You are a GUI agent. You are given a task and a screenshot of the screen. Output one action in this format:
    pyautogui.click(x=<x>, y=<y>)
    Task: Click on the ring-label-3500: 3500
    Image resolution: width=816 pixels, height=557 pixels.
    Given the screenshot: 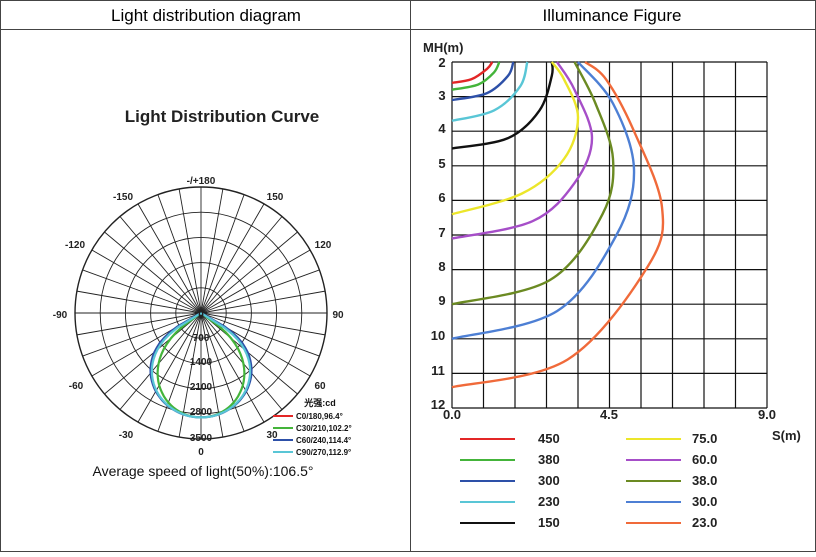 What is the action you would take?
    pyautogui.click(x=201, y=438)
    